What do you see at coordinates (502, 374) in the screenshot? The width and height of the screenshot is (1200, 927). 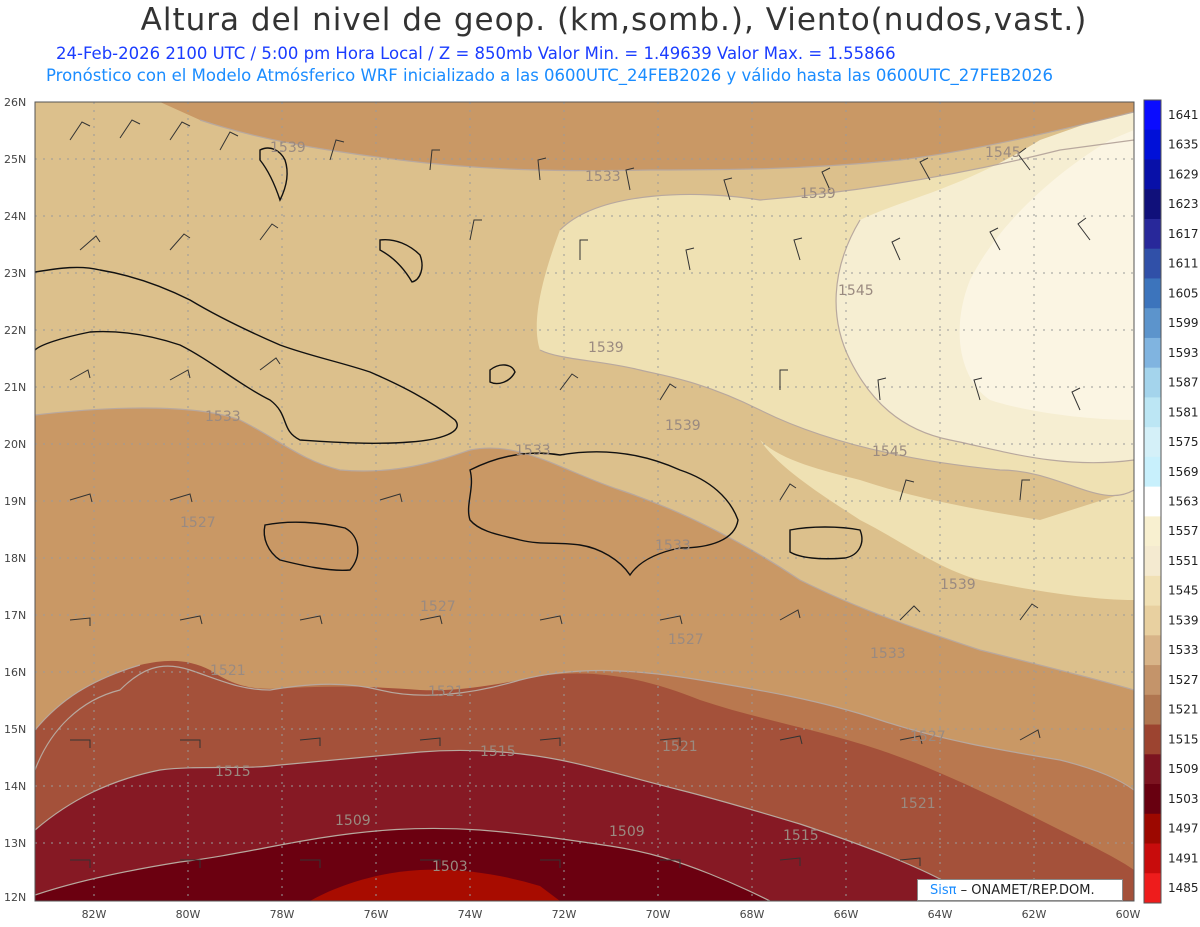 I see `great-inagua` at bounding box center [502, 374].